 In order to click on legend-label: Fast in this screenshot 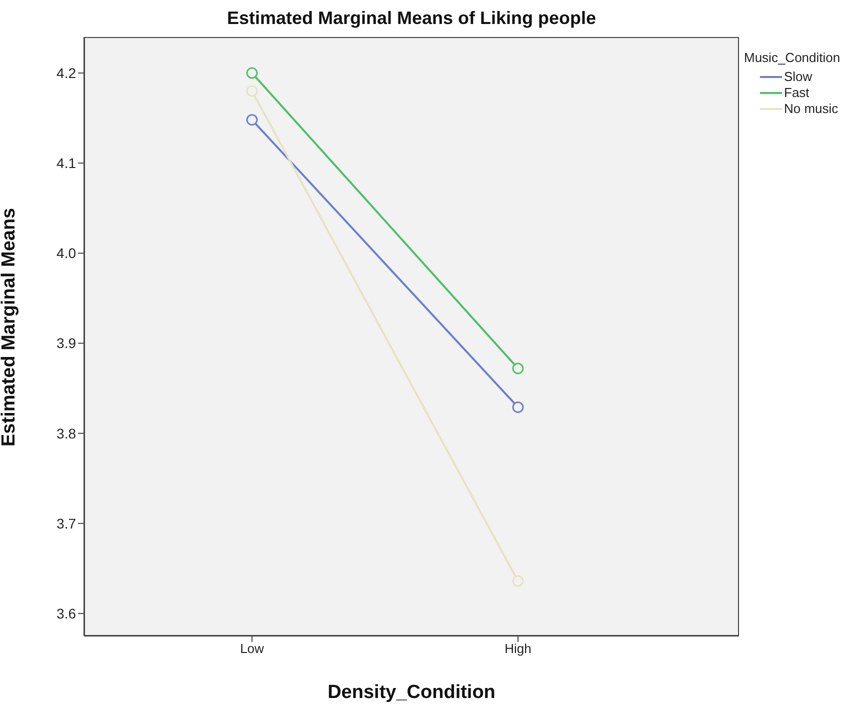, I will do `click(797, 93)`.